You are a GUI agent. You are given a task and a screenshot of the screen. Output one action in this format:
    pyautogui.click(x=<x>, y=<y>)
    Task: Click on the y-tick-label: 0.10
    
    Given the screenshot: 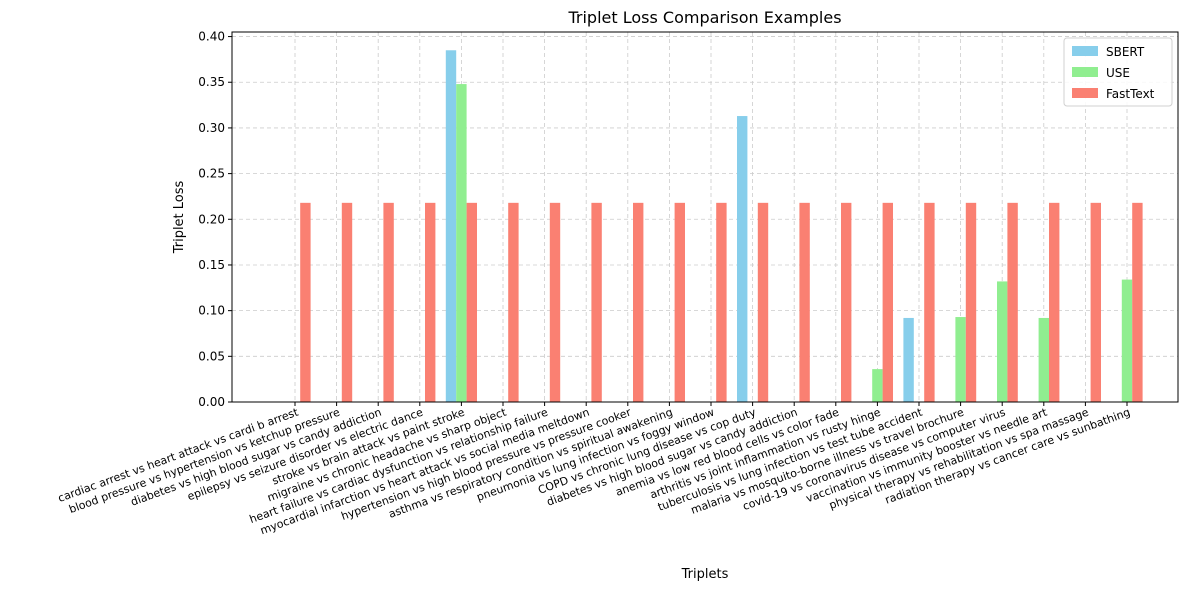 What is the action you would take?
    pyautogui.click(x=211, y=311)
    